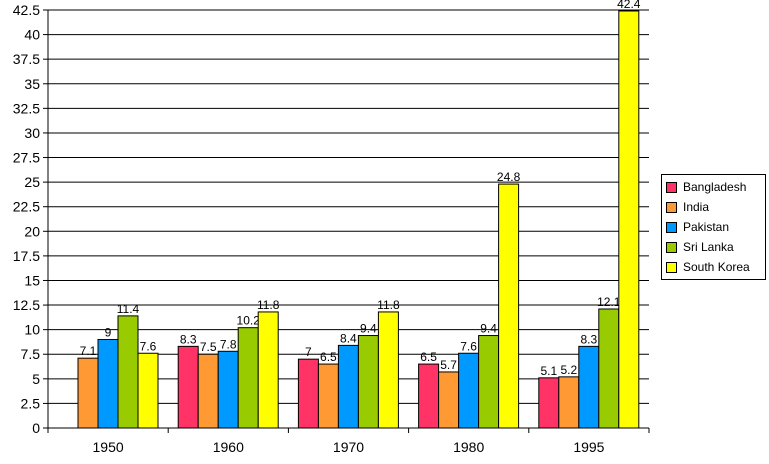 This screenshot has height=464, width=769. Describe the element at coordinates (348, 386) in the screenshot. I see `bar-pakistan-1970` at that location.